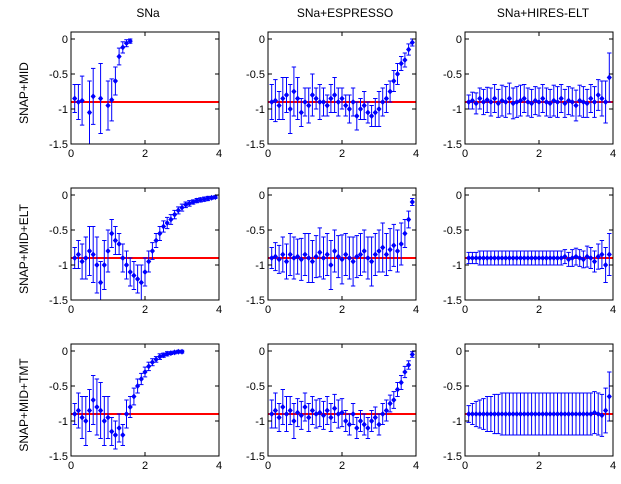 The image size is (621, 484). What do you see at coordinates (543, 13) in the screenshot?
I see `column-title-sna-hires-elt: SNa+HIRES-ELT` at bounding box center [543, 13].